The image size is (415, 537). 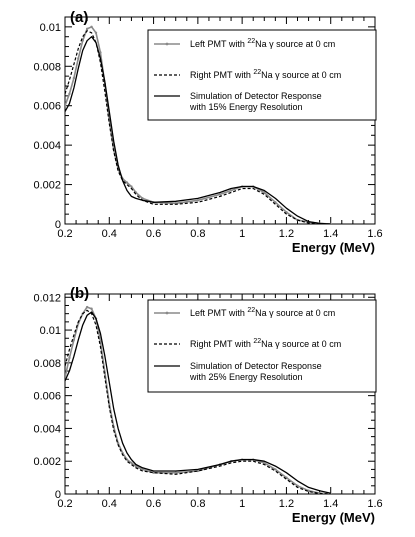 What do you see at coordinates (79, 293) in the screenshot?
I see `panel-label: (b)` at bounding box center [79, 293].